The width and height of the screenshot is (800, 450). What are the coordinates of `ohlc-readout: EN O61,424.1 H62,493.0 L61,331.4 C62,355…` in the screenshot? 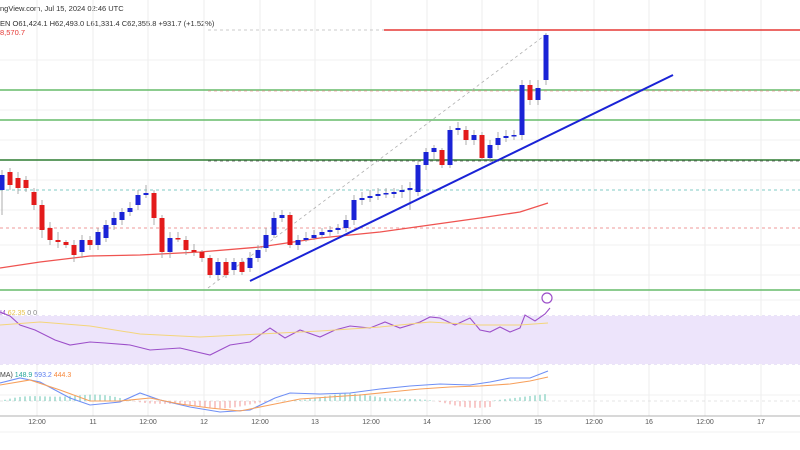 It's located at (107, 23).